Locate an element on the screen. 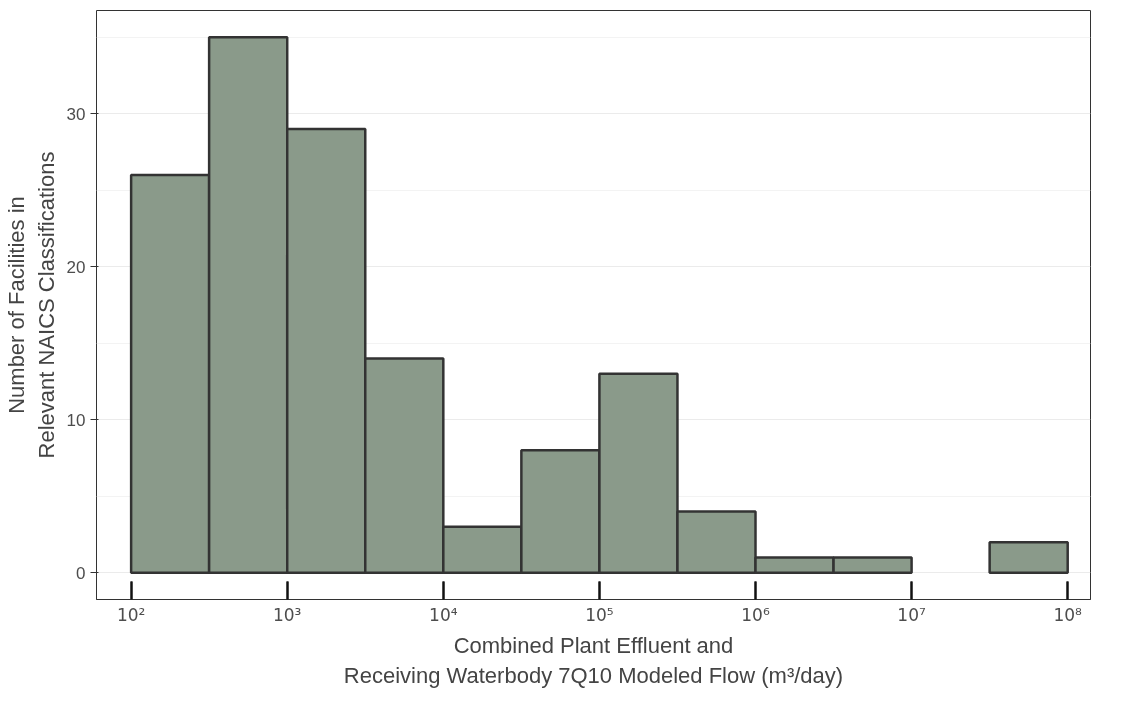  x-tick-label: 10³ is located at coordinates (287, 614).